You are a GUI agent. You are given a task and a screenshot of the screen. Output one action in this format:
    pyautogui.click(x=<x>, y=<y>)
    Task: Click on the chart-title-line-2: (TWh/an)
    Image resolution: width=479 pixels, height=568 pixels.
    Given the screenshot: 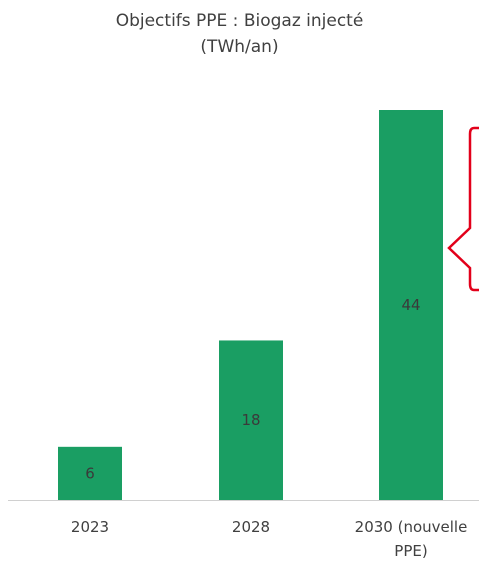 What is the action you would take?
    pyautogui.click(x=239, y=47)
    